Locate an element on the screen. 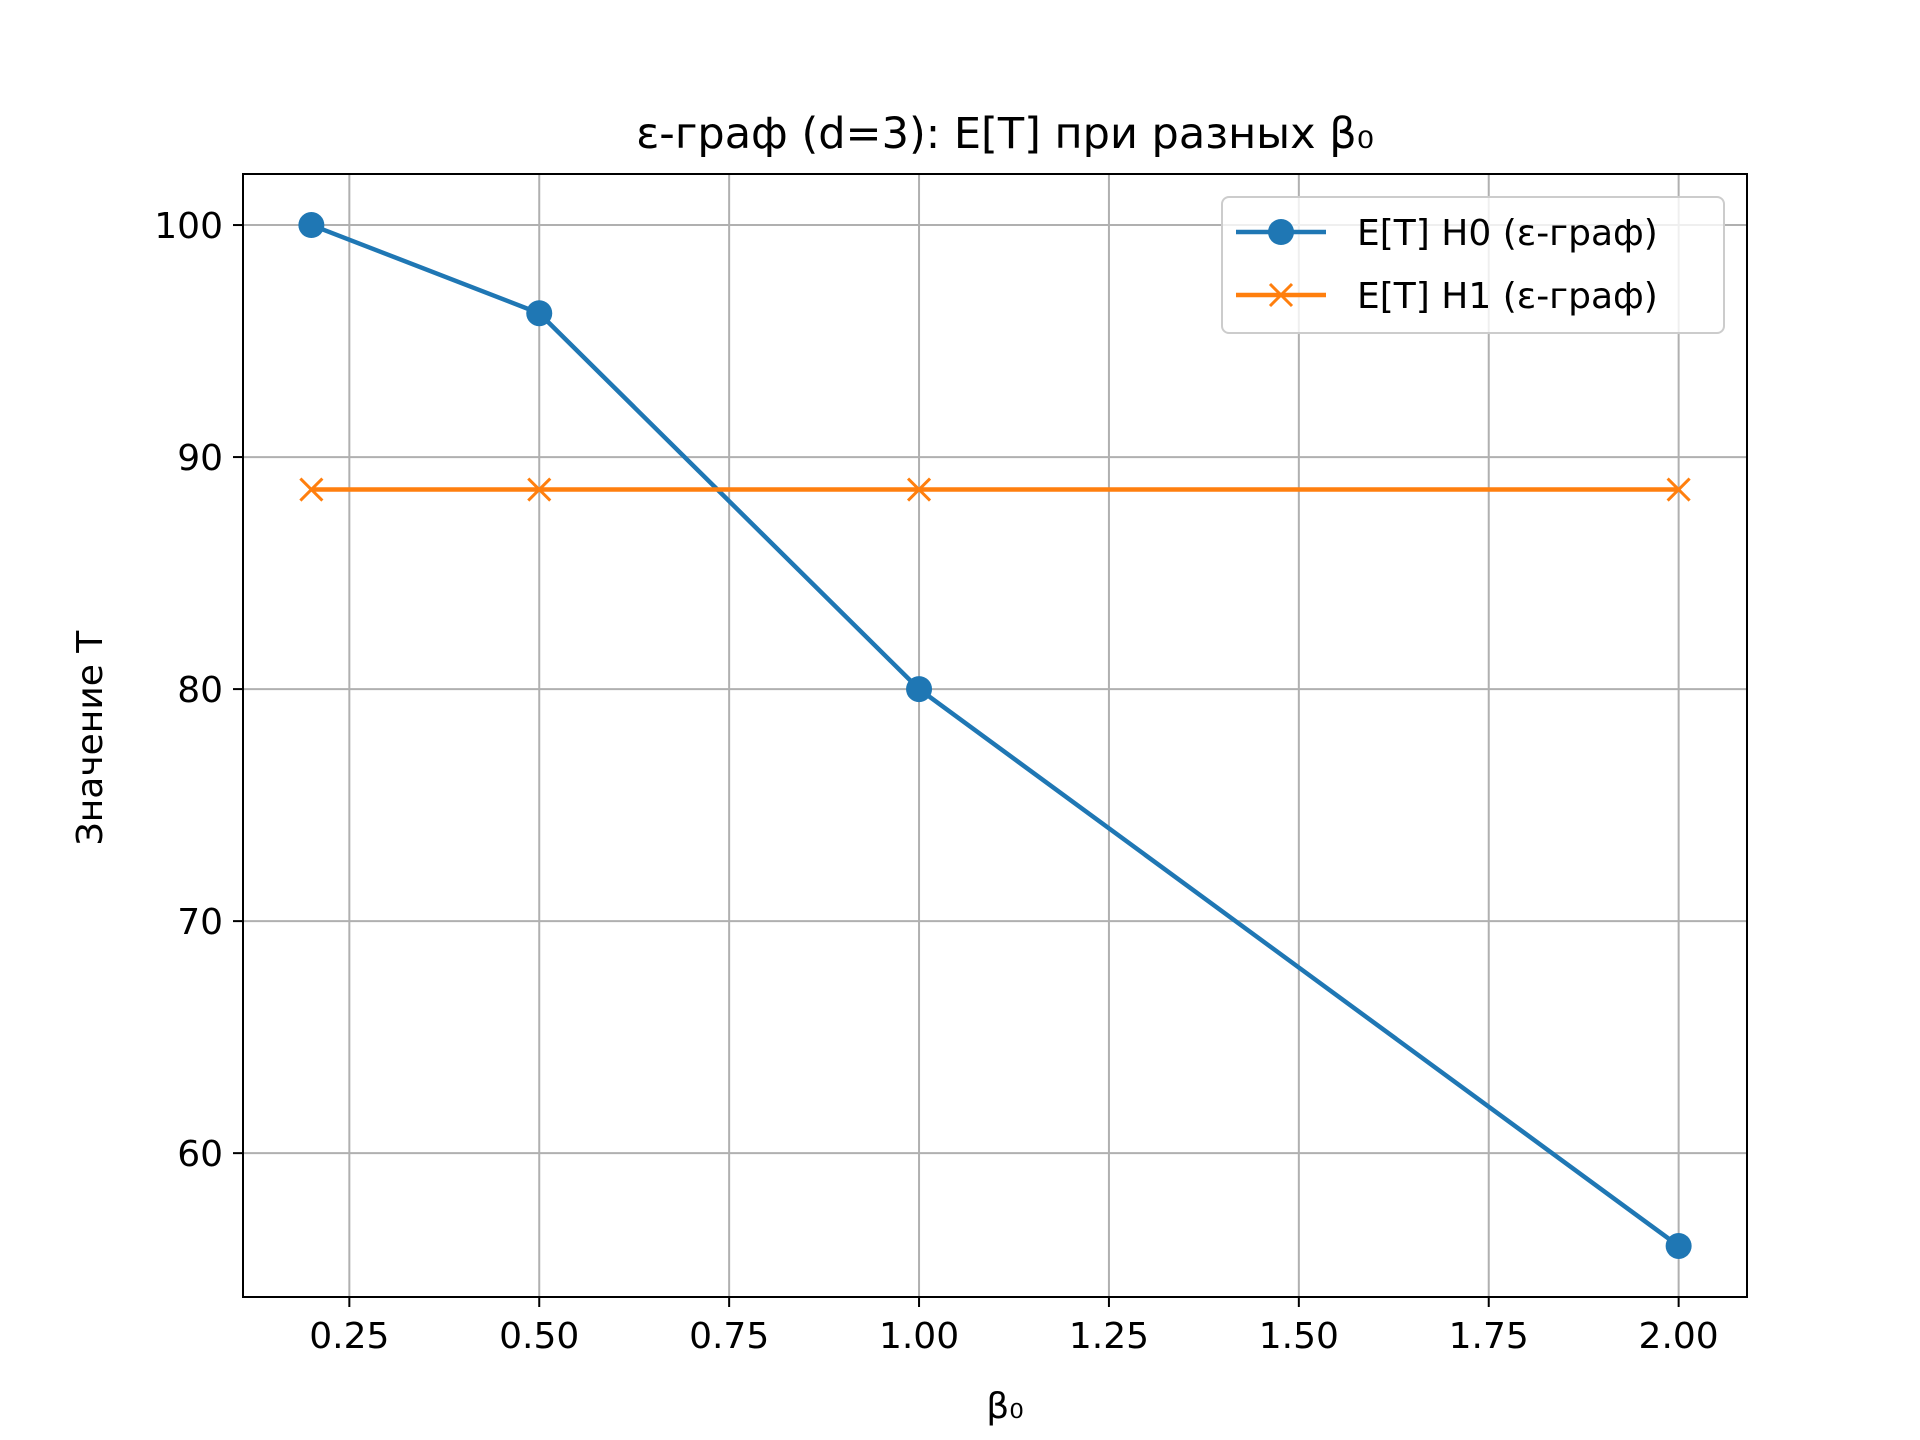 The image size is (1920, 1440). legend: E[T] H0 (ε-граф) E[T] H1 (ε-граф) is located at coordinates (1473, 265).